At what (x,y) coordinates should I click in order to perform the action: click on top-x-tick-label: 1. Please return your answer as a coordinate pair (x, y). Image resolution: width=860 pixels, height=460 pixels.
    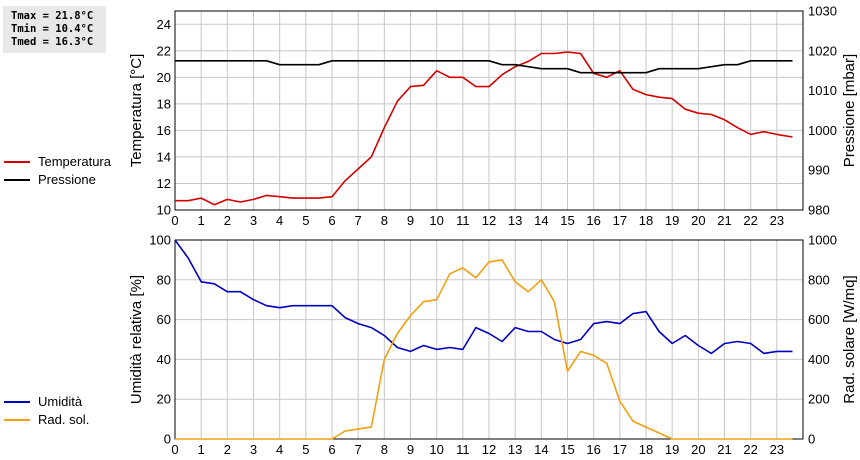
    Looking at the image, I should click on (201, 220).